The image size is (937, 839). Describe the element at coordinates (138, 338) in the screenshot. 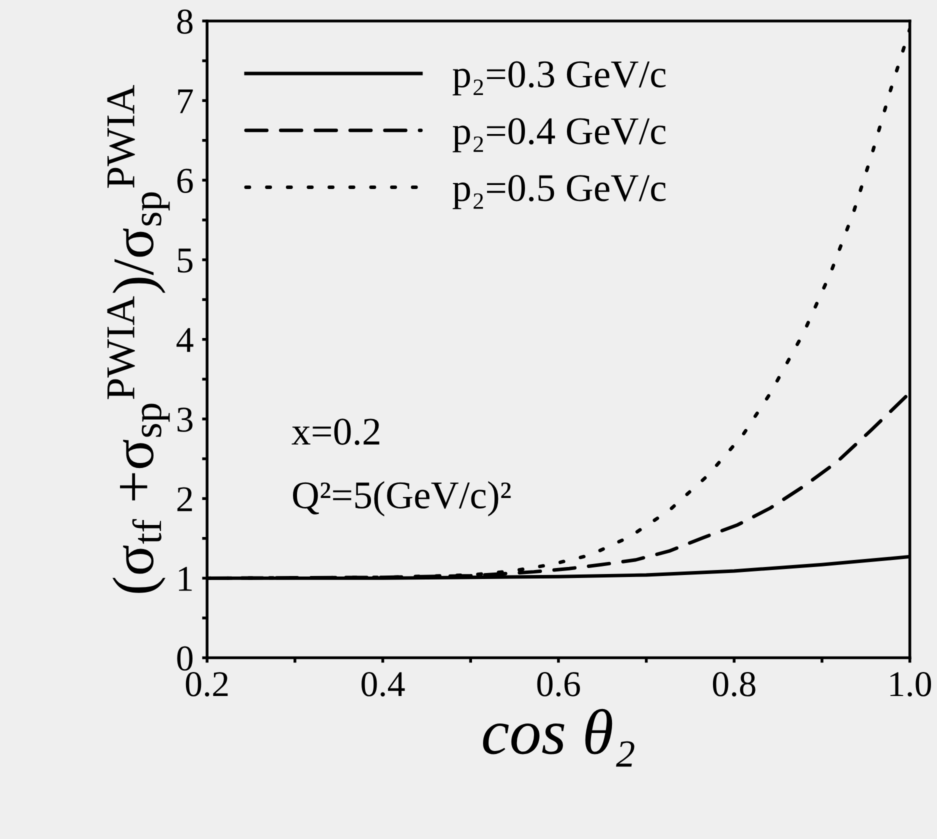

I see `y-axis-title: (σ$_{tf}$ +σ$_{sp}$$^{PWIA}$)/σ$_{sp}$$^{PWIA}$` at that location.